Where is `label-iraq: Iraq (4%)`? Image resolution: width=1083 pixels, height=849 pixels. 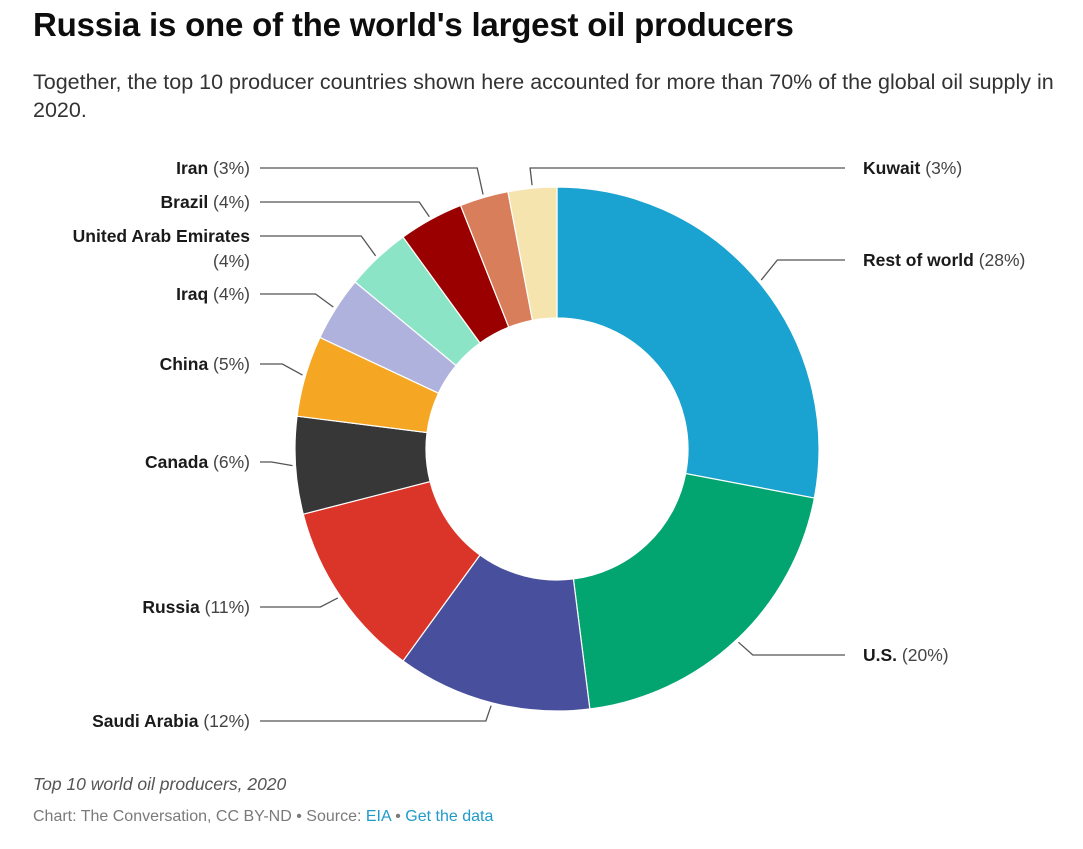
label-iraq: Iraq (4%) is located at coordinates (213, 294).